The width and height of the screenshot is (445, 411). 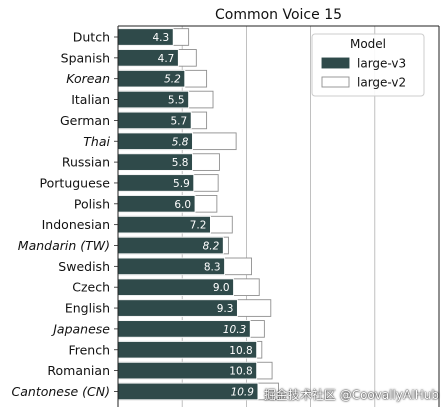 I want to click on category-label: Spanish, so click(x=85, y=57).